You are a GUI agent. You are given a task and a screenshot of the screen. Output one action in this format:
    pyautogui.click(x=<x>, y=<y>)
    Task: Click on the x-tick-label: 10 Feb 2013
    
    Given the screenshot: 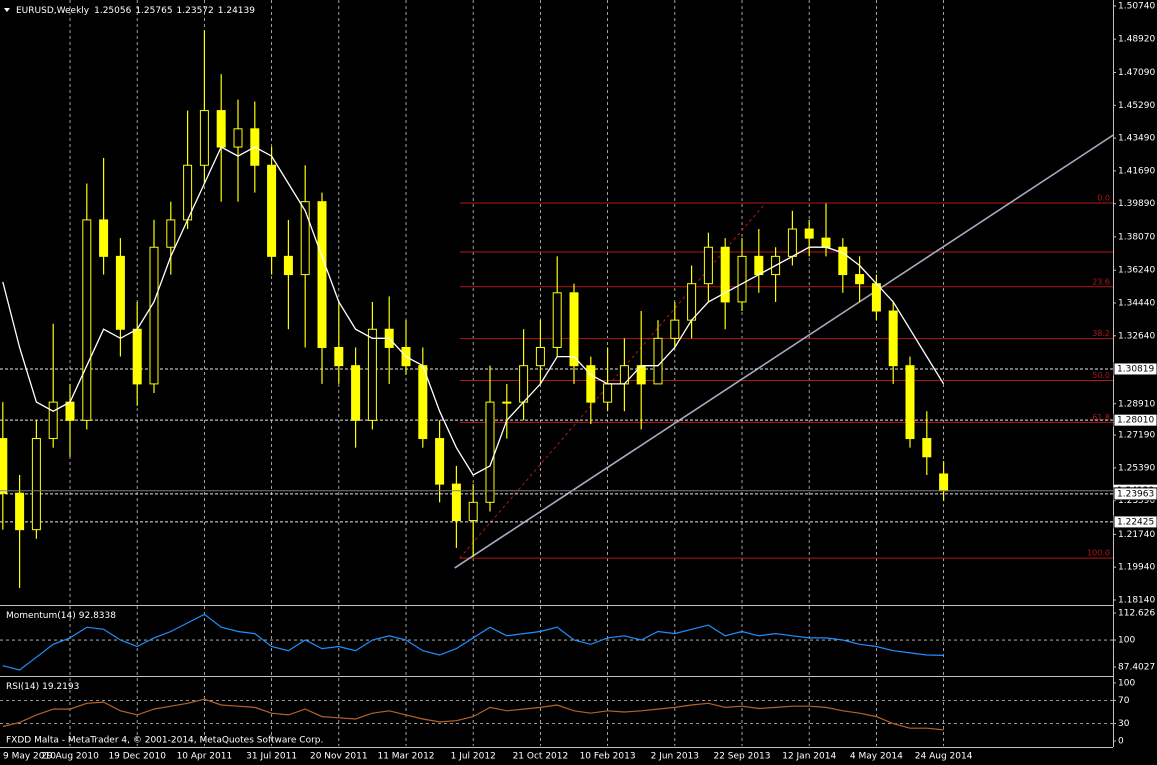 What is the action you would take?
    pyautogui.click(x=608, y=757)
    